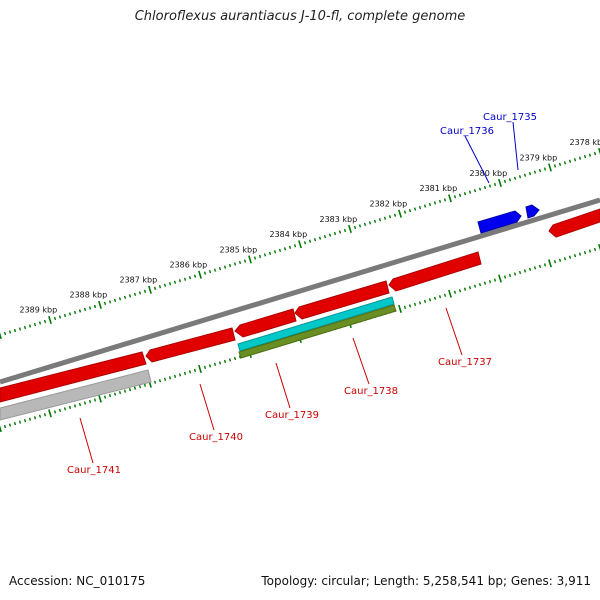  Describe the element at coordinates (342, 300) in the screenshot. I see `gene-arrow-caur_1738-red` at that location.